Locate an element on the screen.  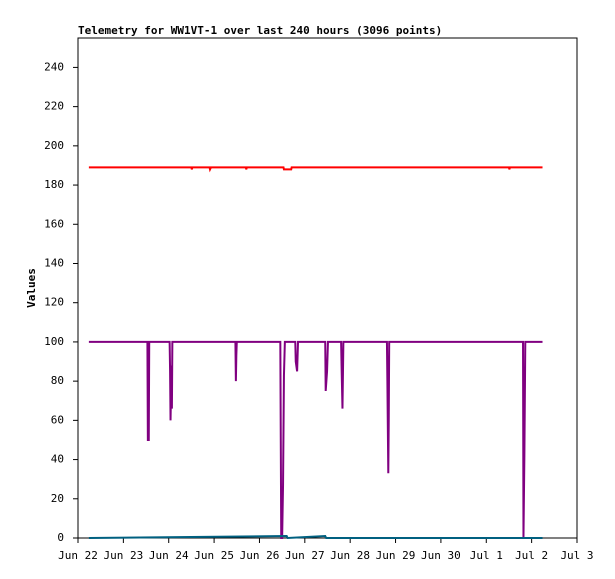
y-tick-label: 180 is located at coordinates (54, 184).